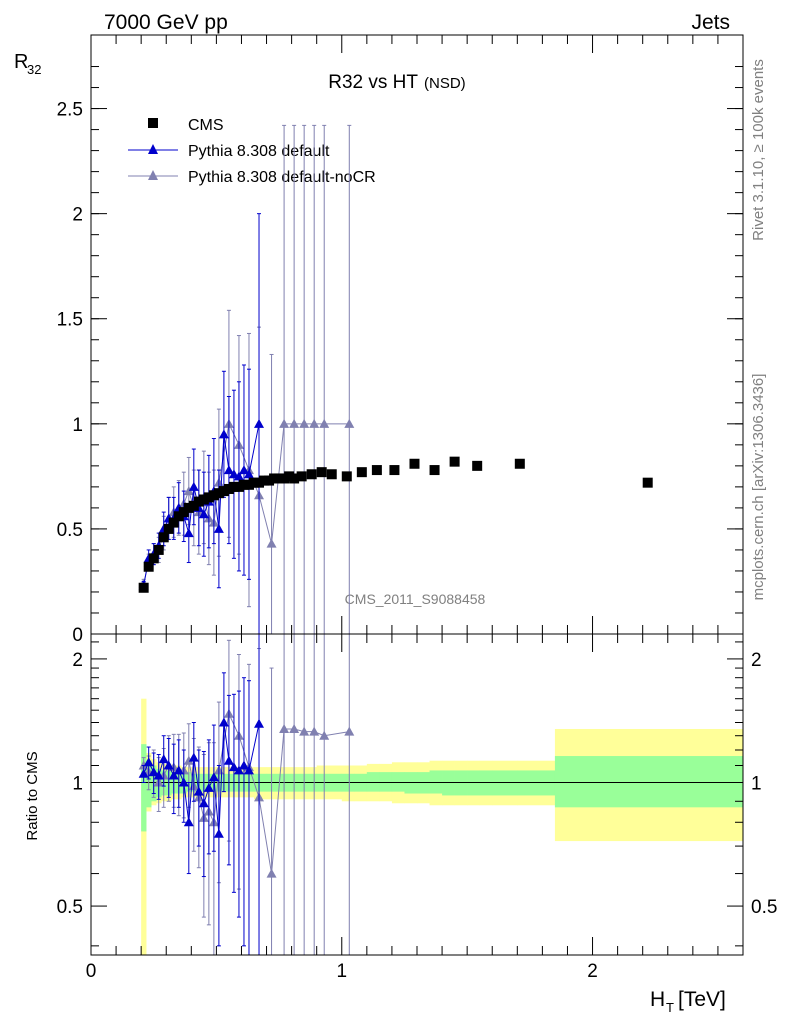  I want to click on x-axis-label-sub: T, so click(670, 1007).